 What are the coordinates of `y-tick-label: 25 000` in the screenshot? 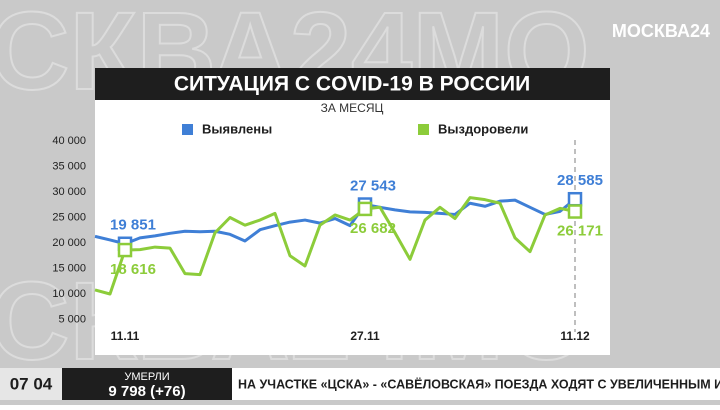 It's located at (69, 217).